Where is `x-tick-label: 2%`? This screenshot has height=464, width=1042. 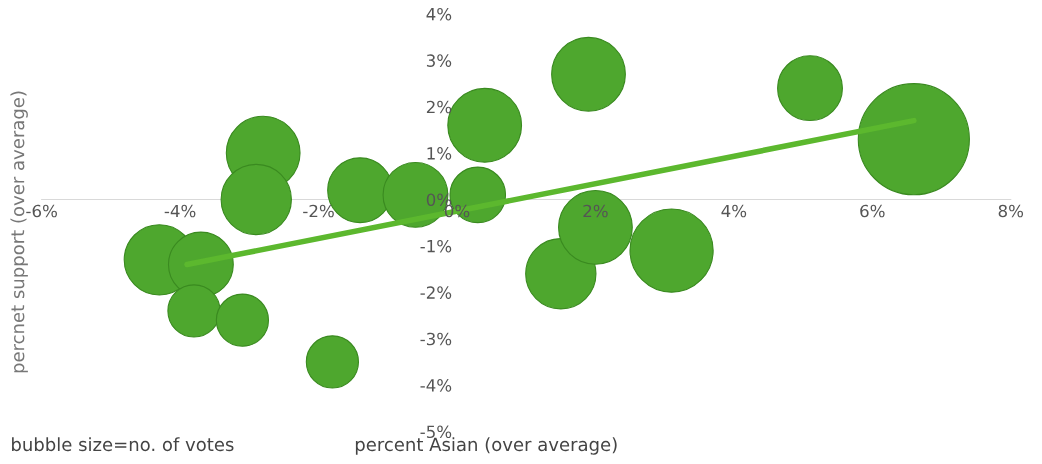 x-tick-label: 2% is located at coordinates (595, 211).